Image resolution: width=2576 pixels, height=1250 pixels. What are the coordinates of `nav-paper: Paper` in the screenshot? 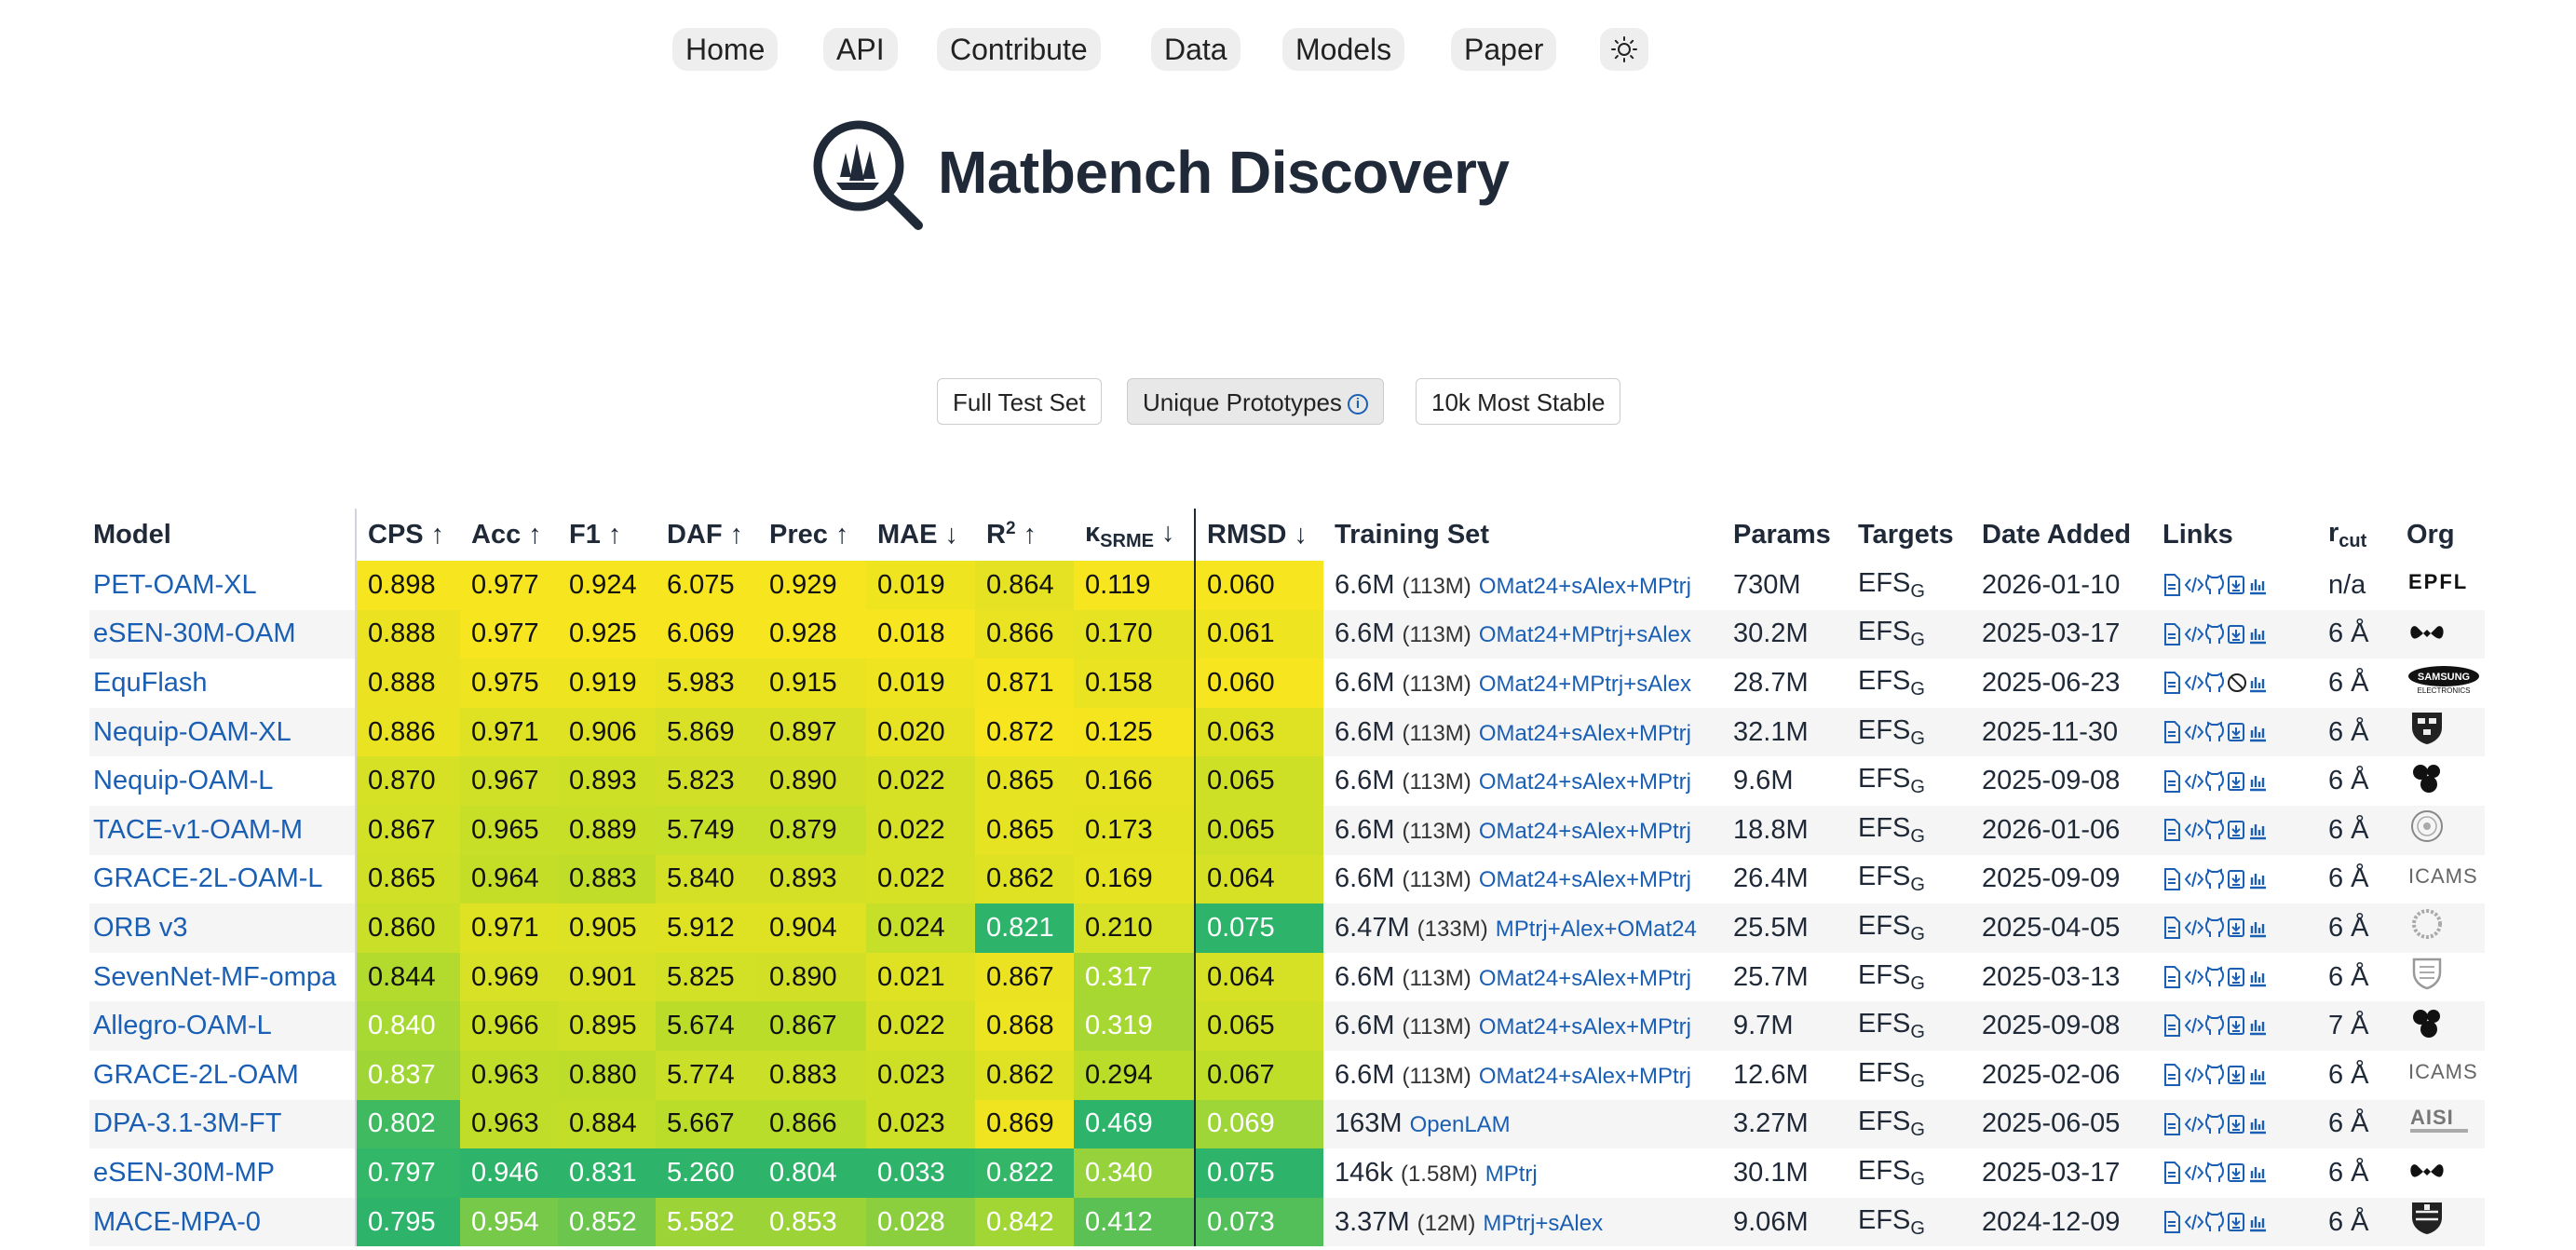 It's located at (1504, 50).